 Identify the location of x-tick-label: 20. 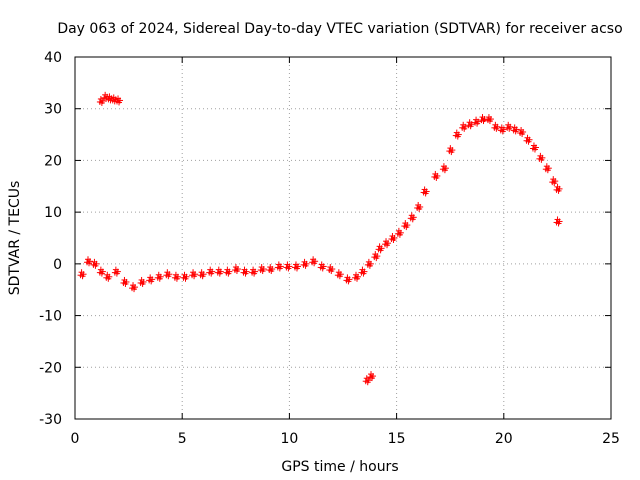
(504, 439).